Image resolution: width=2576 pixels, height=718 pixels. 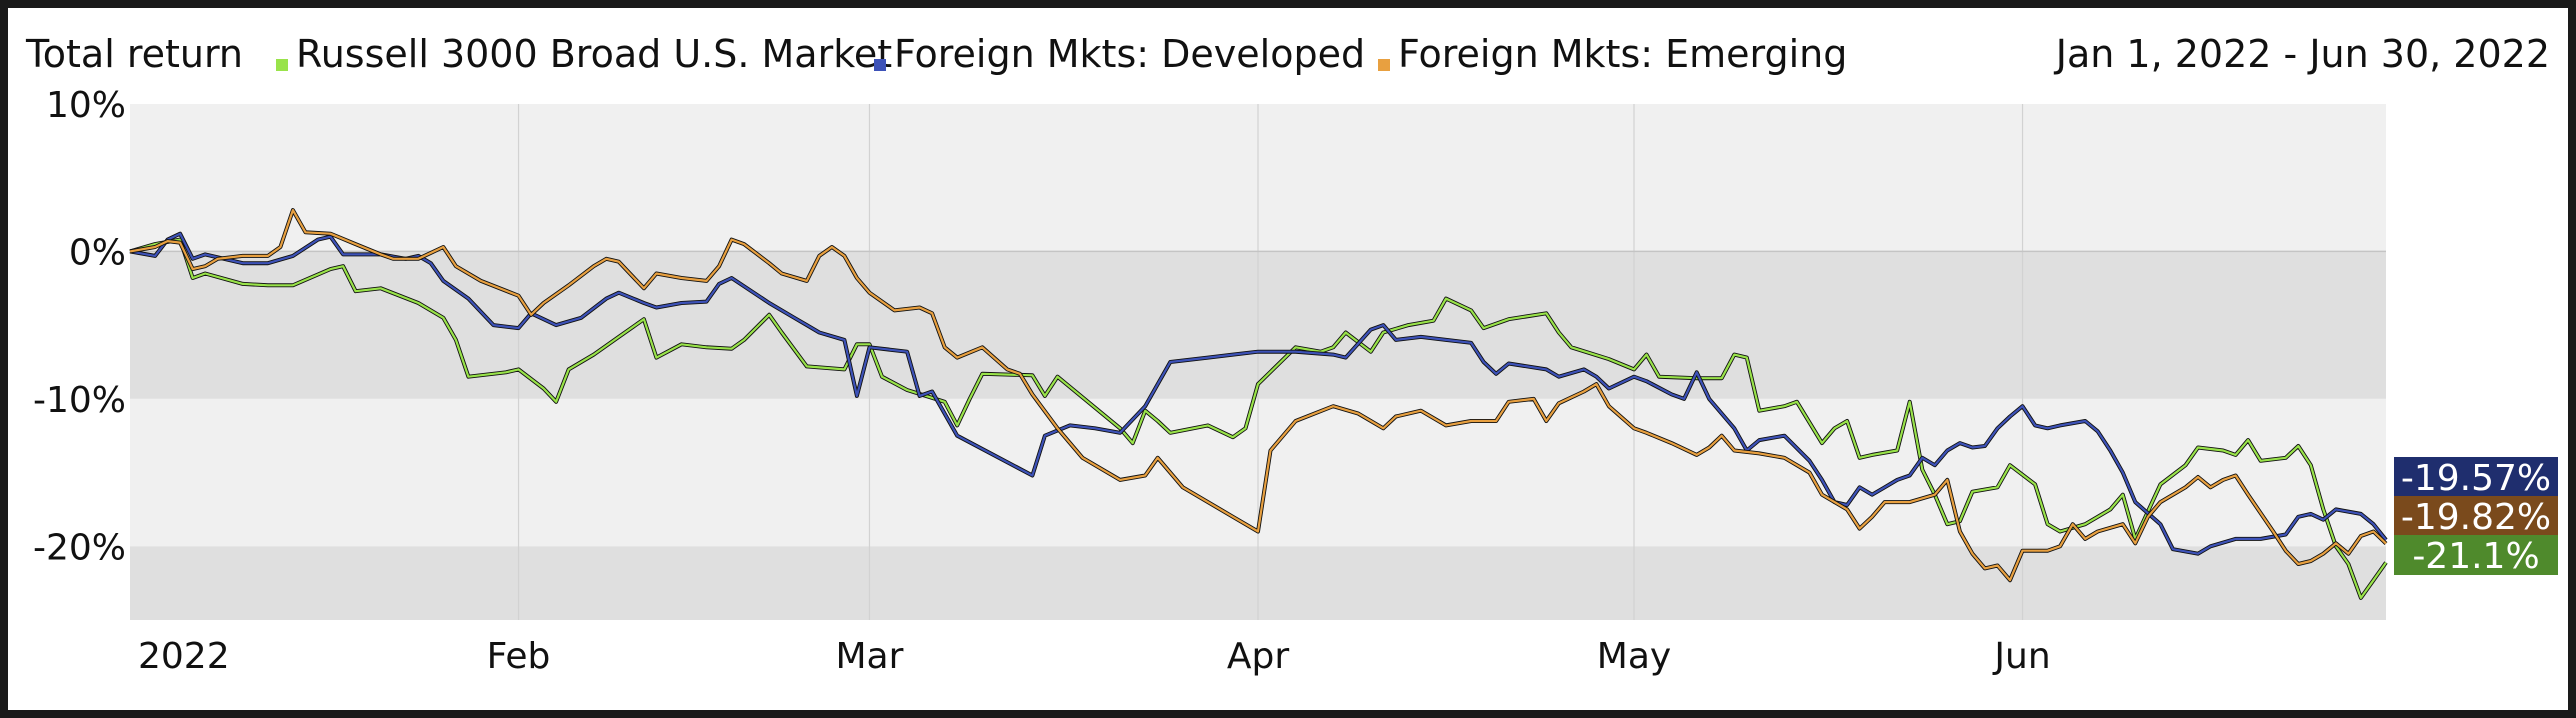 I want to click on x-tick-label: 2022, so click(x=184, y=656).